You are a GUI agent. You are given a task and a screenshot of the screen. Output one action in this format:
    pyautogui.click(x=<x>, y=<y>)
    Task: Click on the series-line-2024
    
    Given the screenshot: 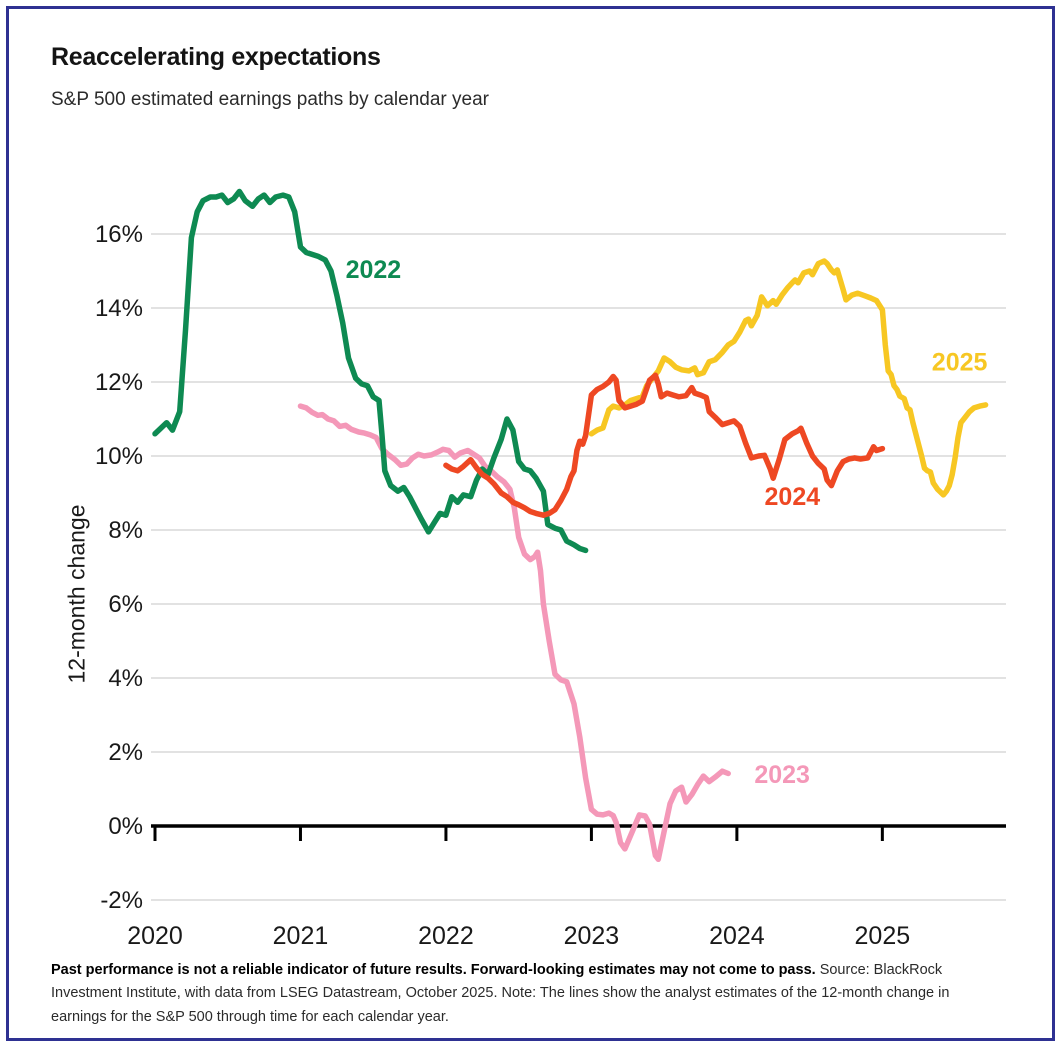 What is the action you would take?
    pyautogui.click(x=664, y=445)
    